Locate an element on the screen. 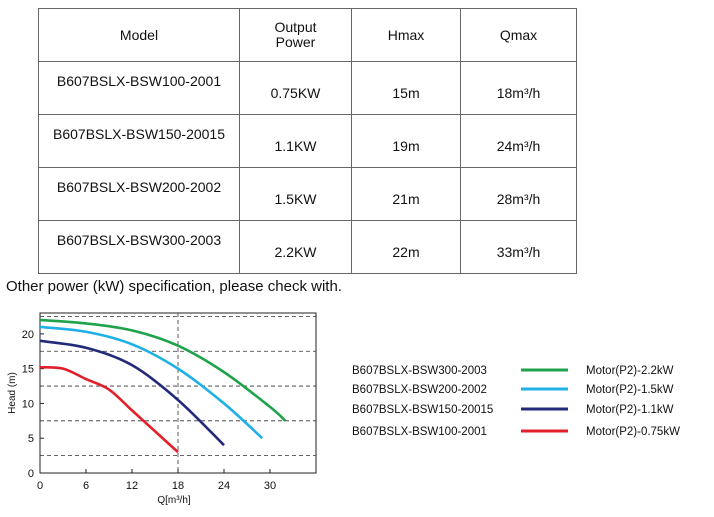  table-row: B607BSLX-BSW200-2002 1.5KW 21m 28m³/h is located at coordinates (307, 194).